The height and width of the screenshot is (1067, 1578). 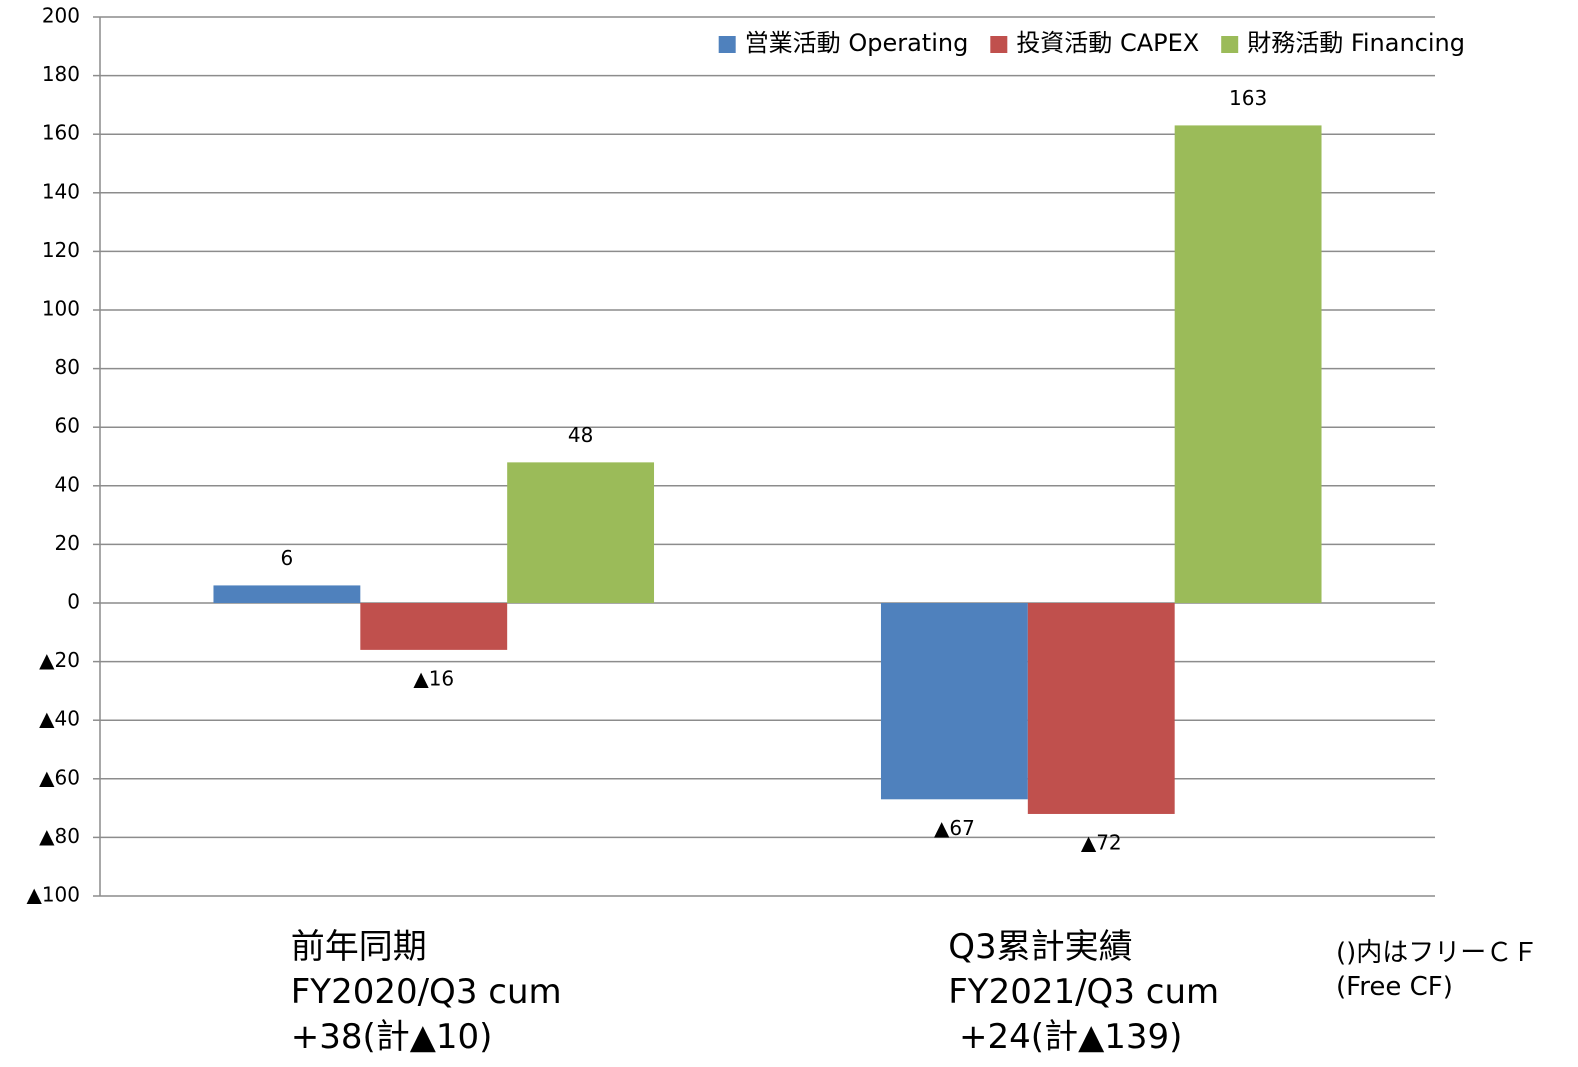 What do you see at coordinates (61, 133) in the screenshot?
I see `y-tick-label: 160` at bounding box center [61, 133].